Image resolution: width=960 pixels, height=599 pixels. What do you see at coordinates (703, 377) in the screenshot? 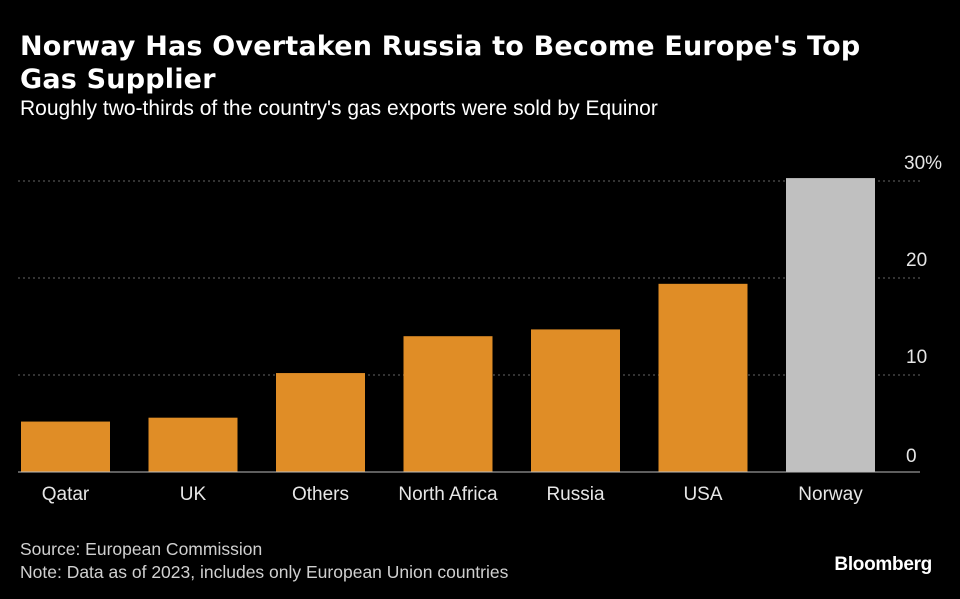
I see `bar-usa` at bounding box center [703, 377].